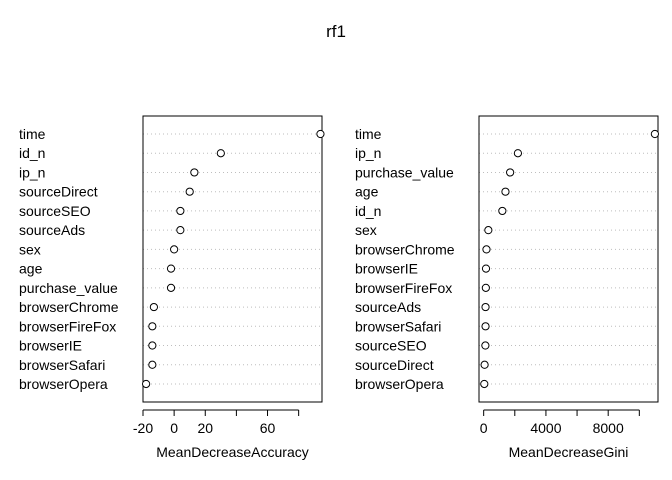 This screenshot has height=480, width=672. What do you see at coordinates (569, 452) in the screenshot?
I see `x-axis-label: MeanDecreaseGini` at bounding box center [569, 452].